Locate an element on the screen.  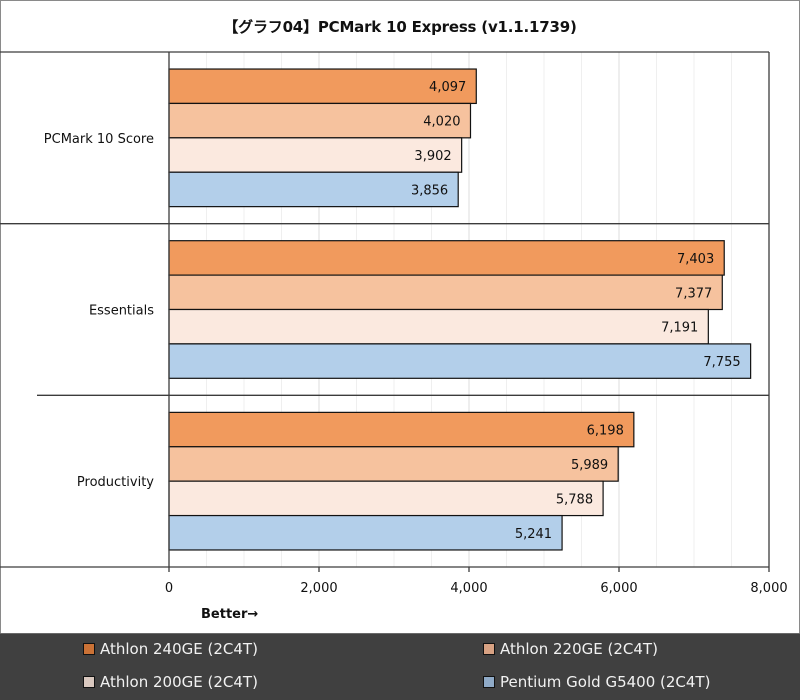
legend-item: Athlon 200GE (2C4T) is located at coordinates (170, 682).